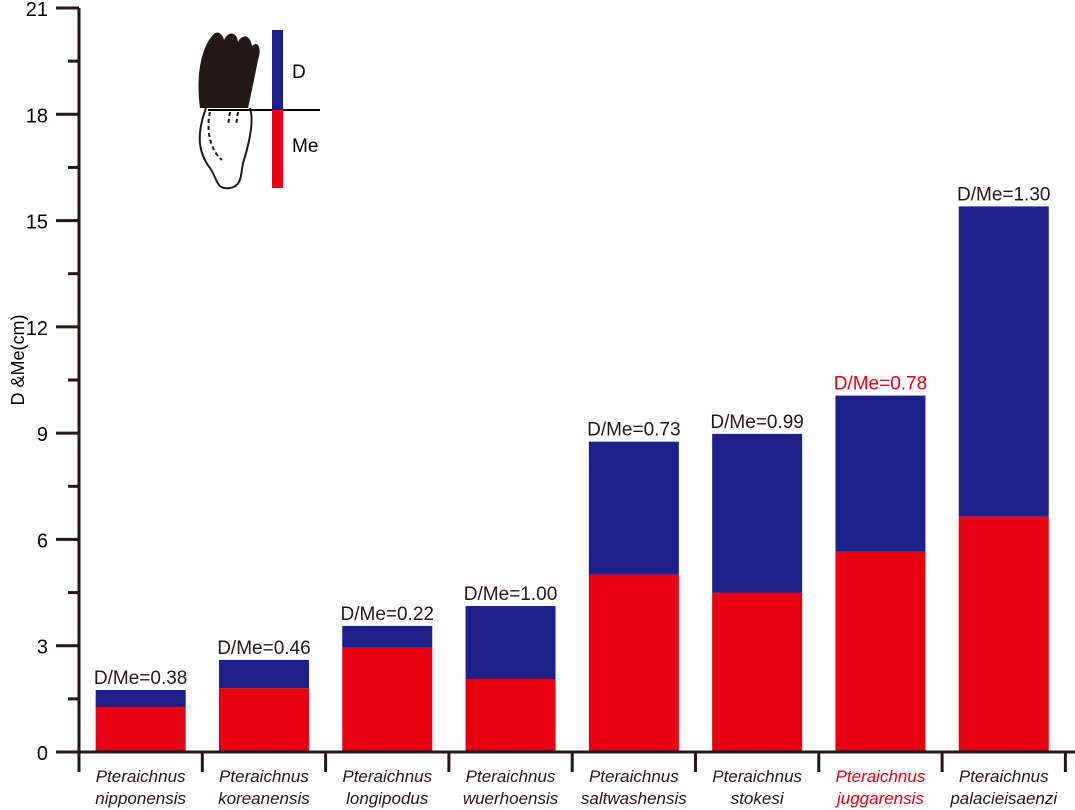 This screenshot has width=1075, height=810. I want to click on x-tick-label-species: nipponensis, so click(140, 798).